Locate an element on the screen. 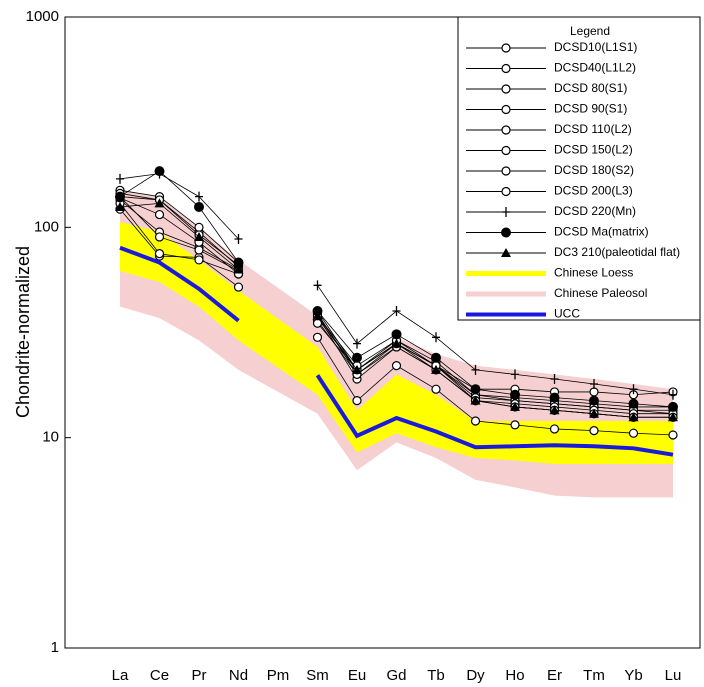  y-tick-label: 10 is located at coordinates (50, 437).